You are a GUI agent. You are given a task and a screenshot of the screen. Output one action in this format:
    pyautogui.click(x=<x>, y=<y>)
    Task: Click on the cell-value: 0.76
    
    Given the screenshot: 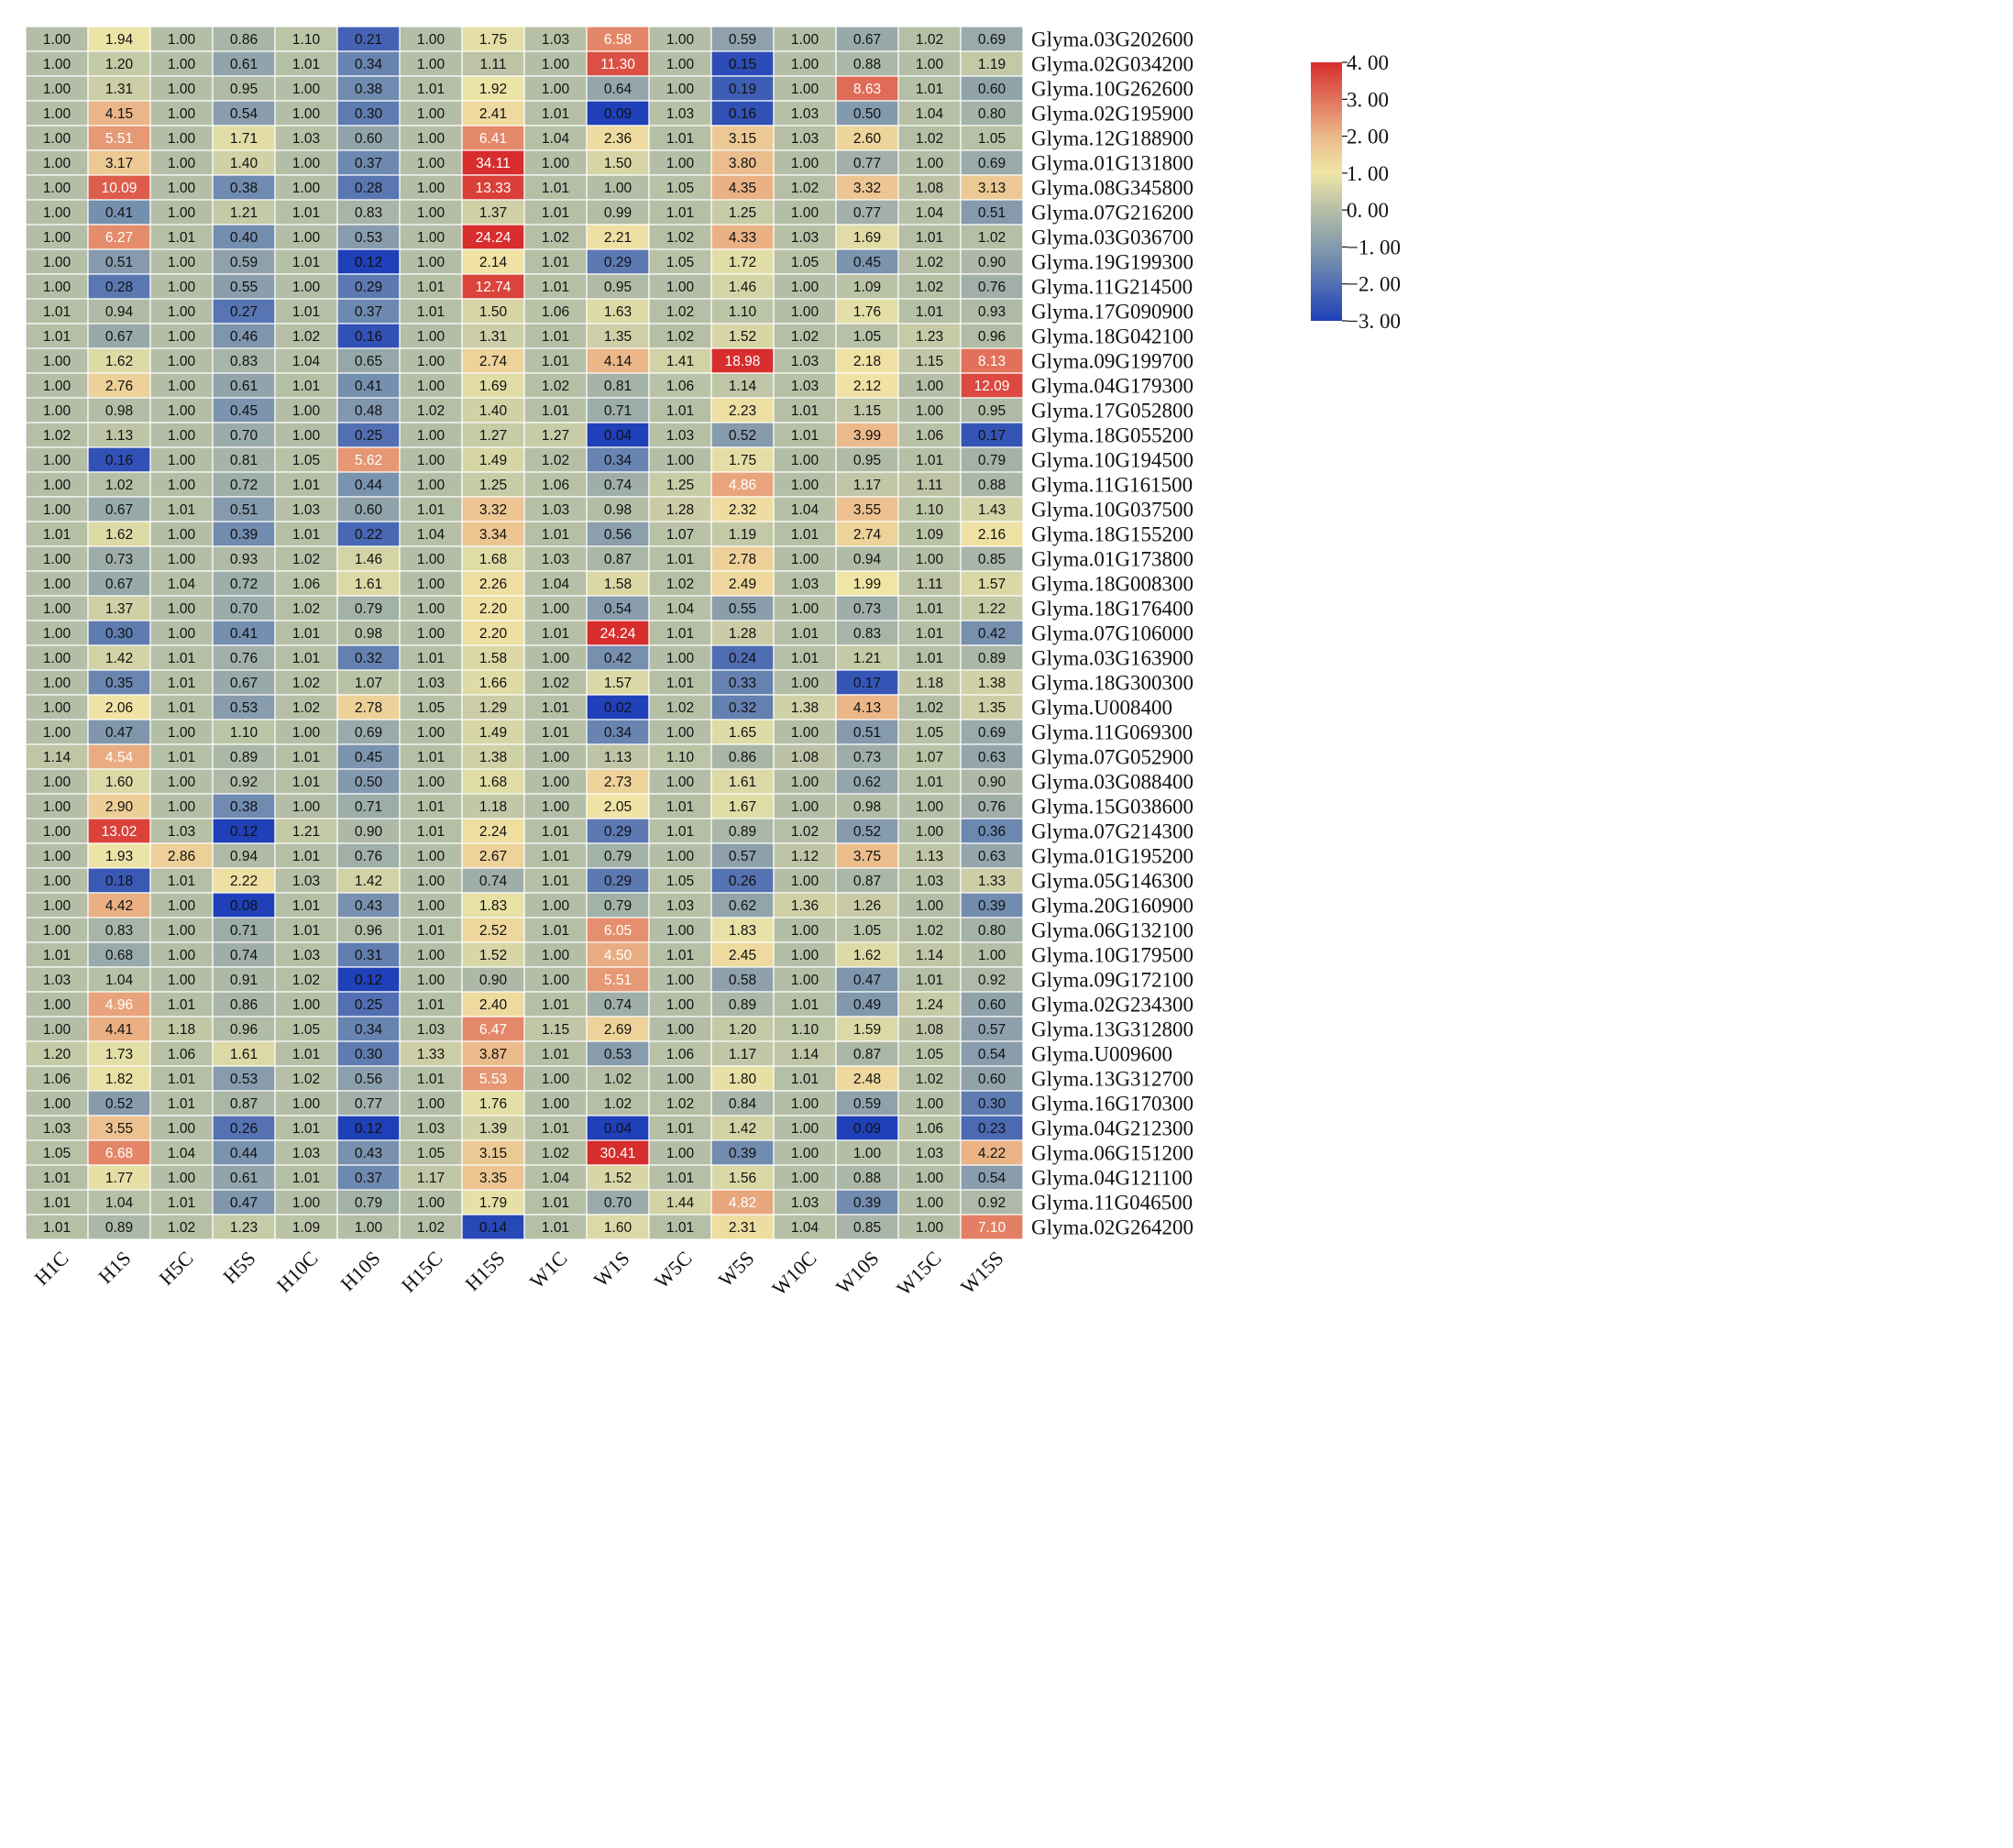 What is the action you would take?
    pyautogui.click(x=368, y=856)
    